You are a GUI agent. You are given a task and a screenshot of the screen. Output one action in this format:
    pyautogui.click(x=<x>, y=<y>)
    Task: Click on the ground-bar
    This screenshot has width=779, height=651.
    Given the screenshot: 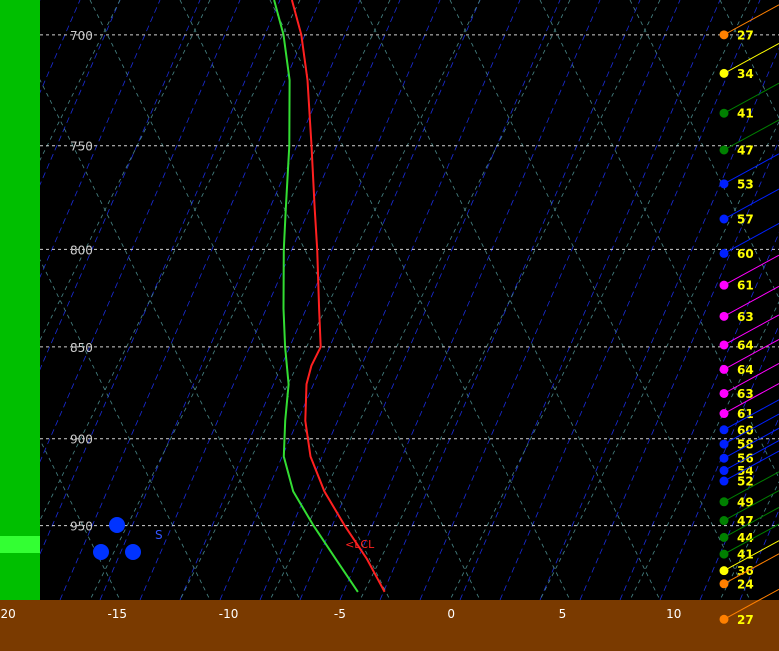 What is the action you would take?
    pyautogui.click(x=389, y=625)
    